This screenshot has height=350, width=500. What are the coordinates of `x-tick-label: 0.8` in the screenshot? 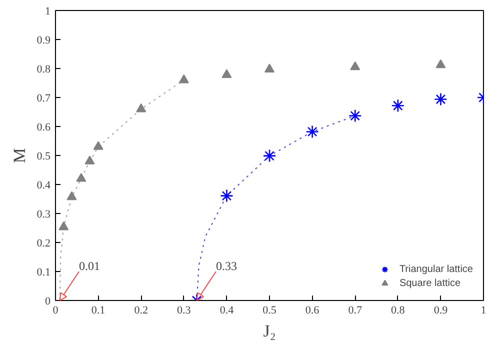 It's located at (398, 310).